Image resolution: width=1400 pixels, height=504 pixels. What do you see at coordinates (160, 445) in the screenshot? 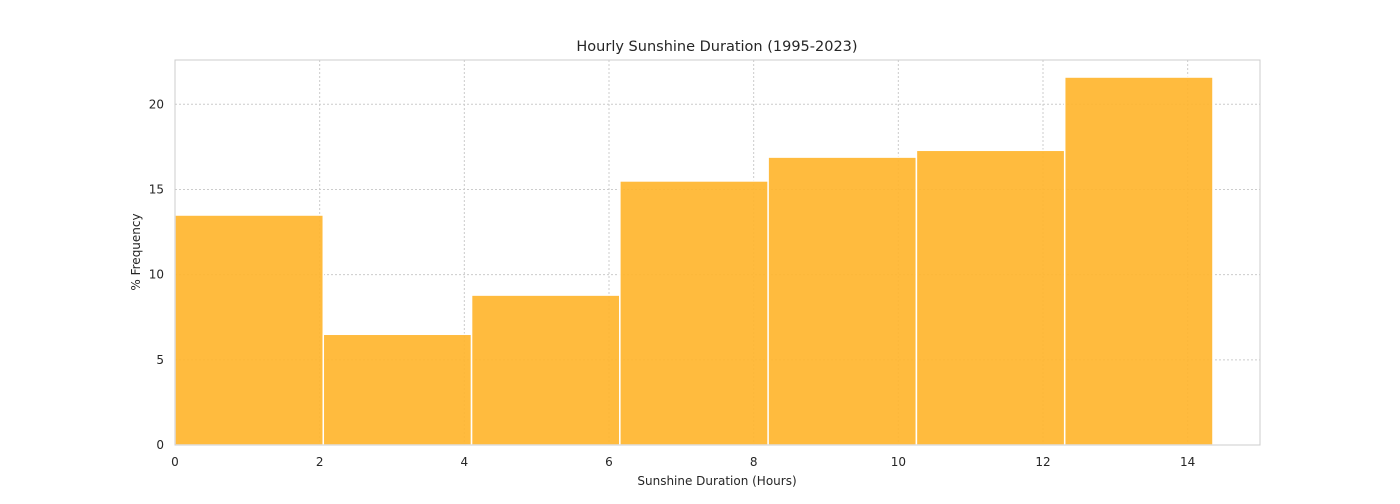
I see `y-tick-label: 0` at bounding box center [160, 445].